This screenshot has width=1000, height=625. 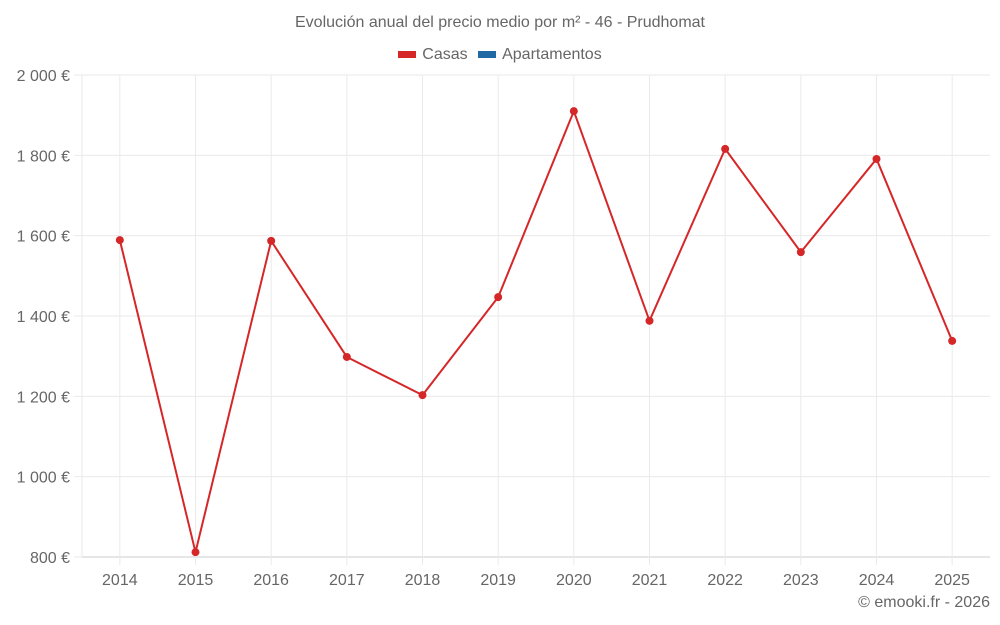 I want to click on y-tick-label: 2 000 €, so click(x=43, y=76).